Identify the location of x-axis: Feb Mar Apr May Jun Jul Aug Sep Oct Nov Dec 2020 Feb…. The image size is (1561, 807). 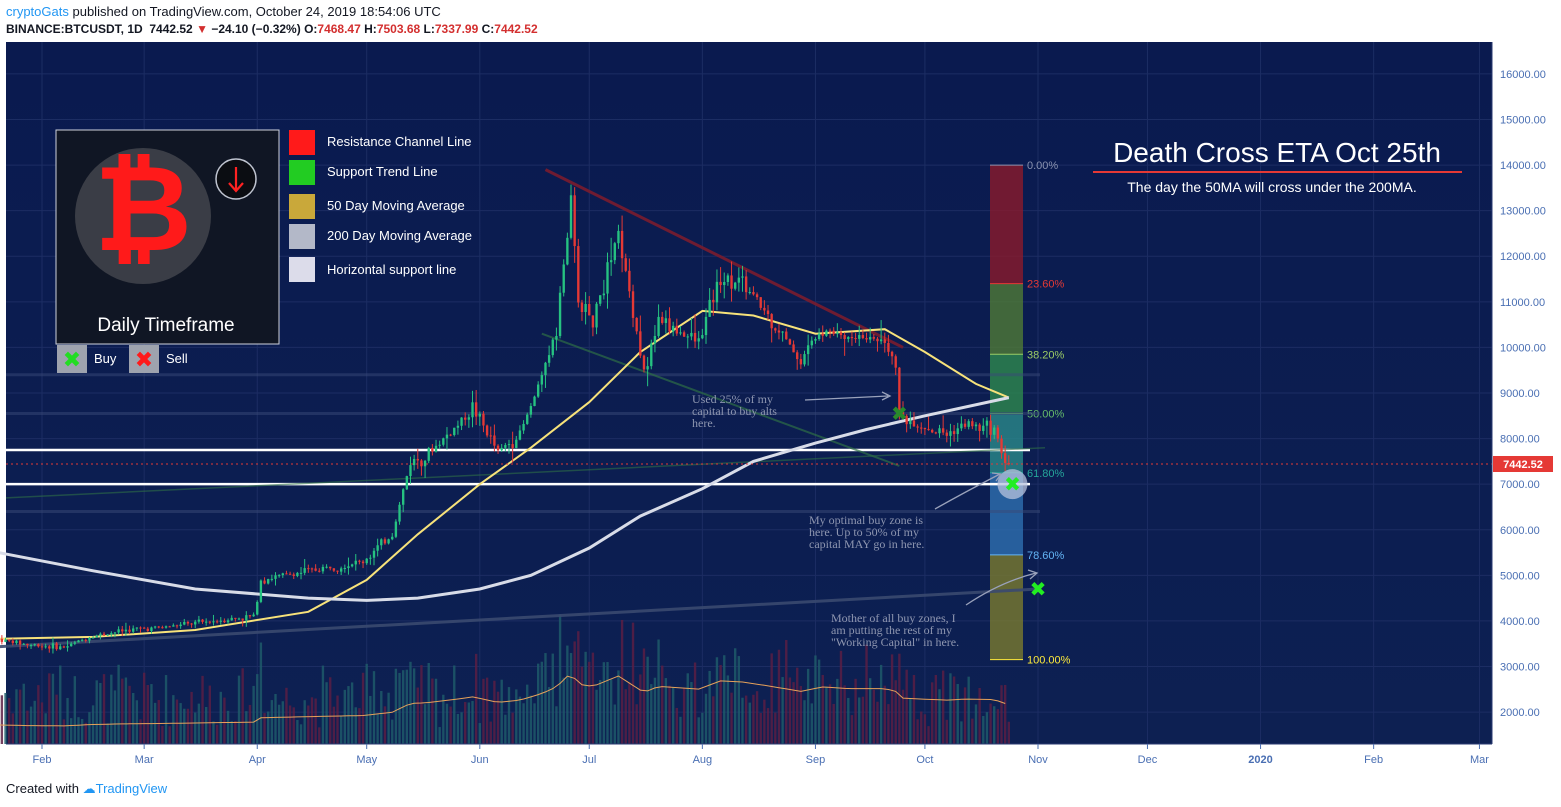
(749, 754).